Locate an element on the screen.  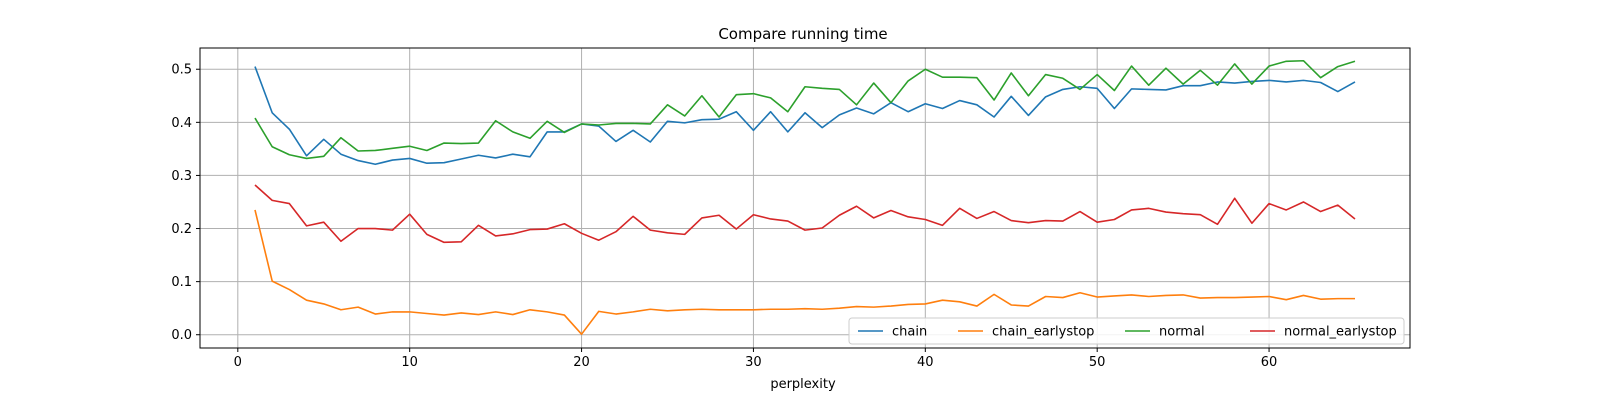
x-tick-label: 0 is located at coordinates (238, 362).